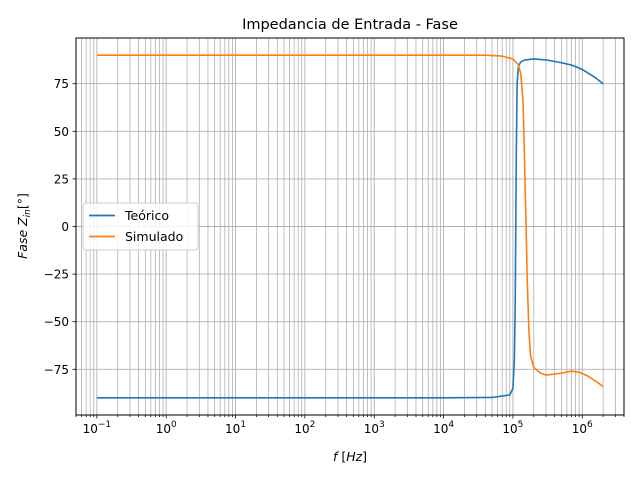 This screenshot has width=640, height=480. Describe the element at coordinates (146, 215) in the screenshot. I see `legend-label-1: Teórico` at that location.